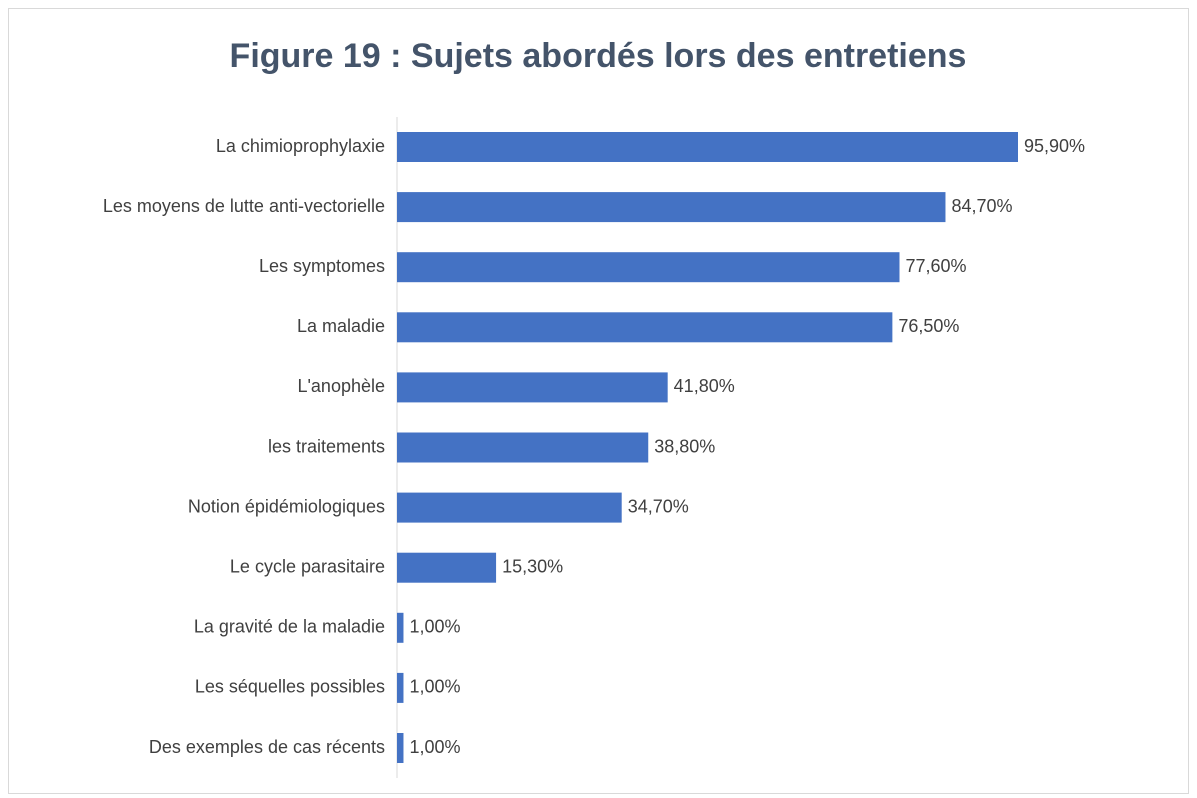 This screenshot has height=798, width=1197. What do you see at coordinates (290, 687) in the screenshot?
I see `category-label: Les séquelles possibles` at bounding box center [290, 687].